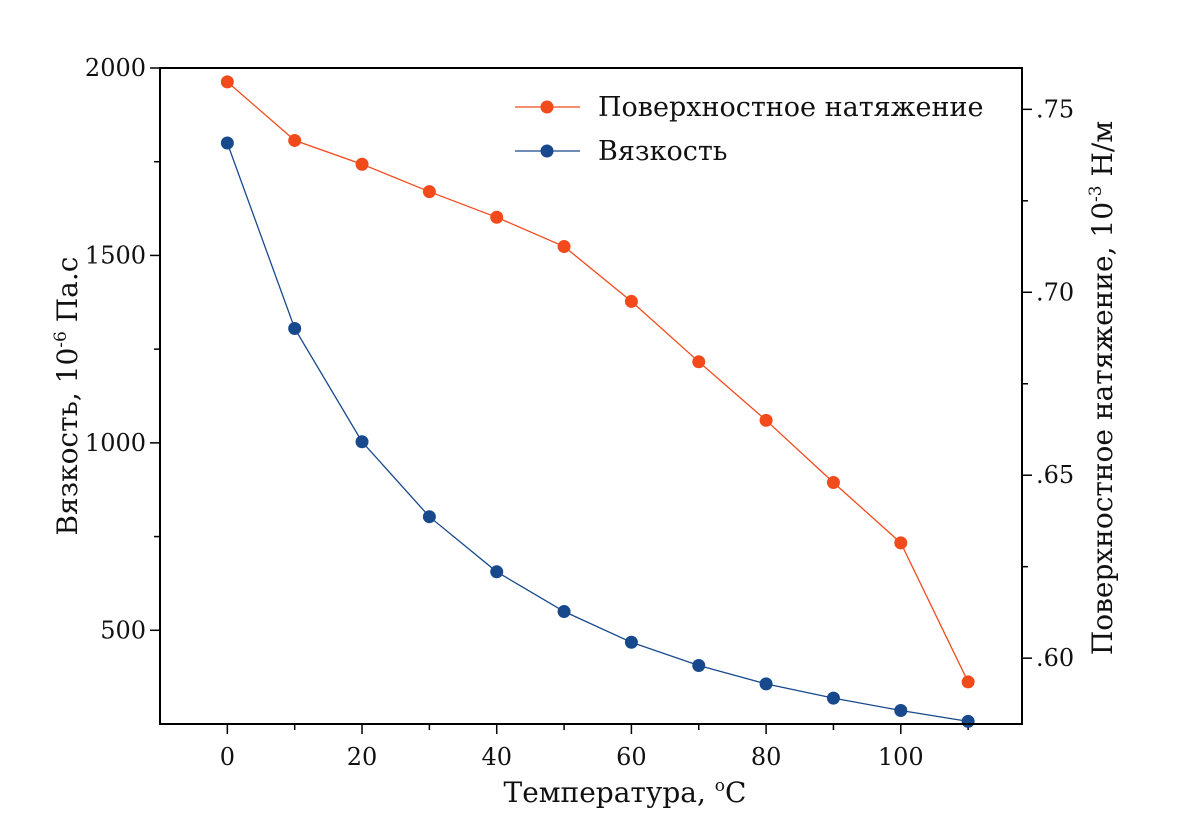 The width and height of the screenshot is (1200, 822). What do you see at coordinates (115, 255) in the screenshot?
I see `y-left-tick-label: 1500` at bounding box center [115, 255].